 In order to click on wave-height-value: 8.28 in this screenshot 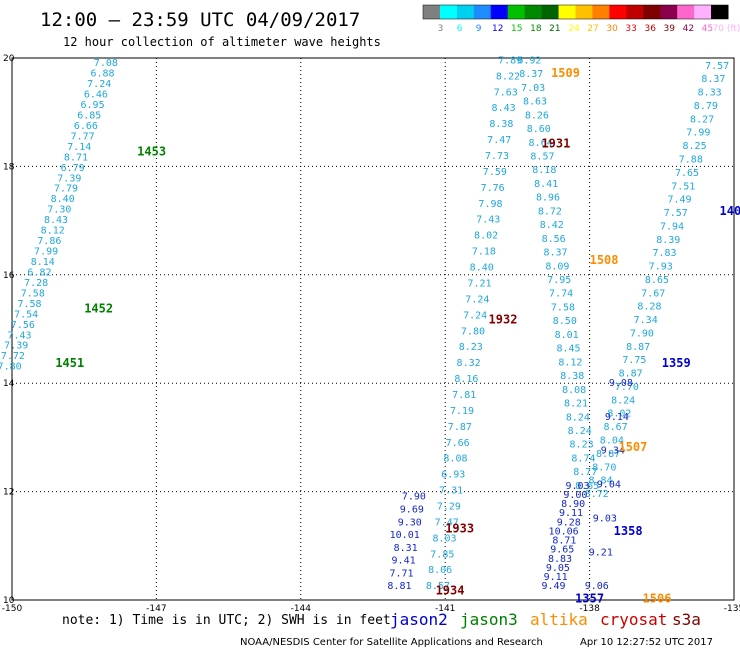, I will do `click(649, 307)`.